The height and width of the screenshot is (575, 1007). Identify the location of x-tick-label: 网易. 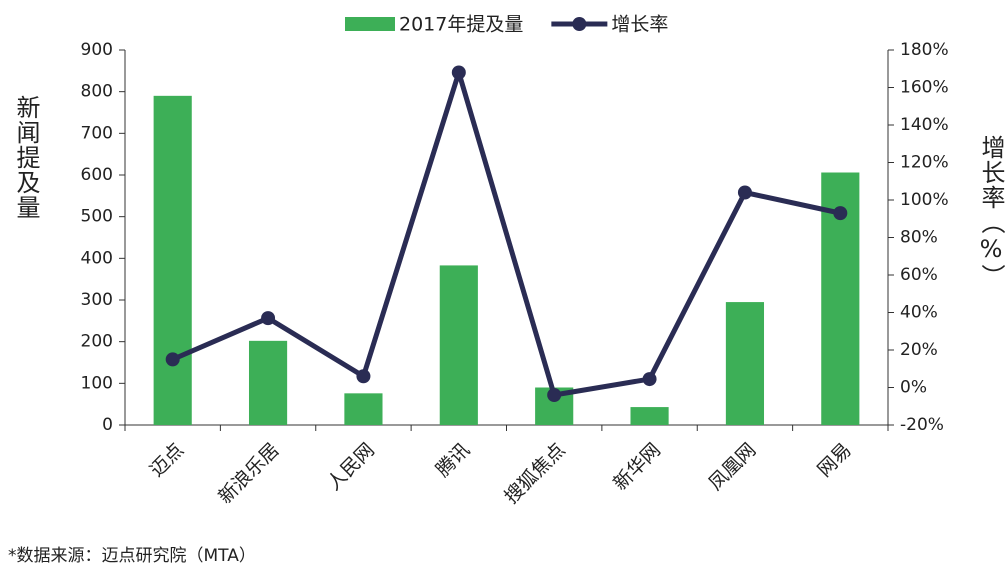
(834, 460).